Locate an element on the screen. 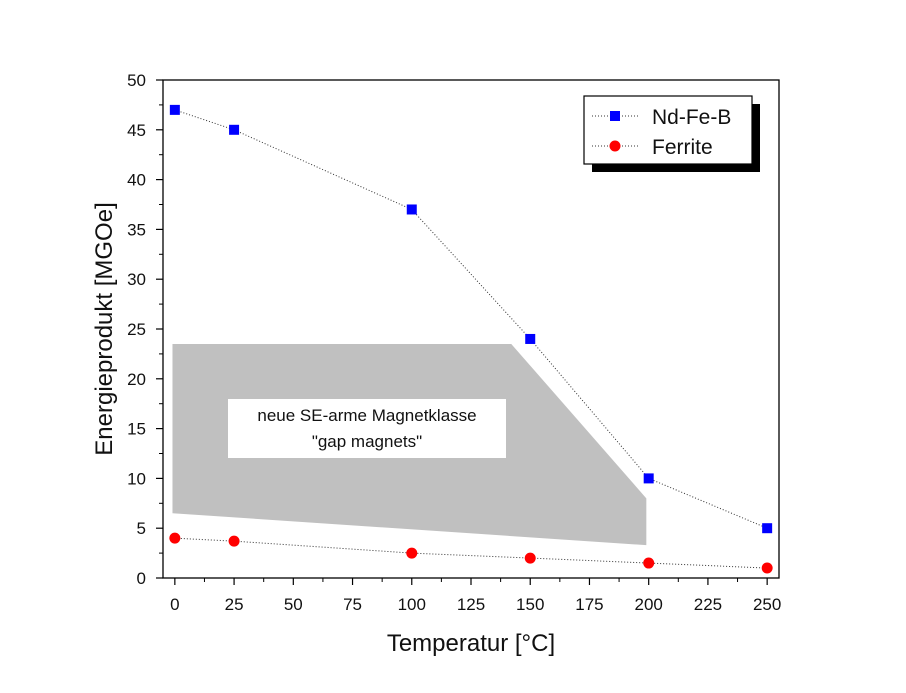 The image size is (906, 693). x-tick-label-125: 125 is located at coordinates (471, 604).